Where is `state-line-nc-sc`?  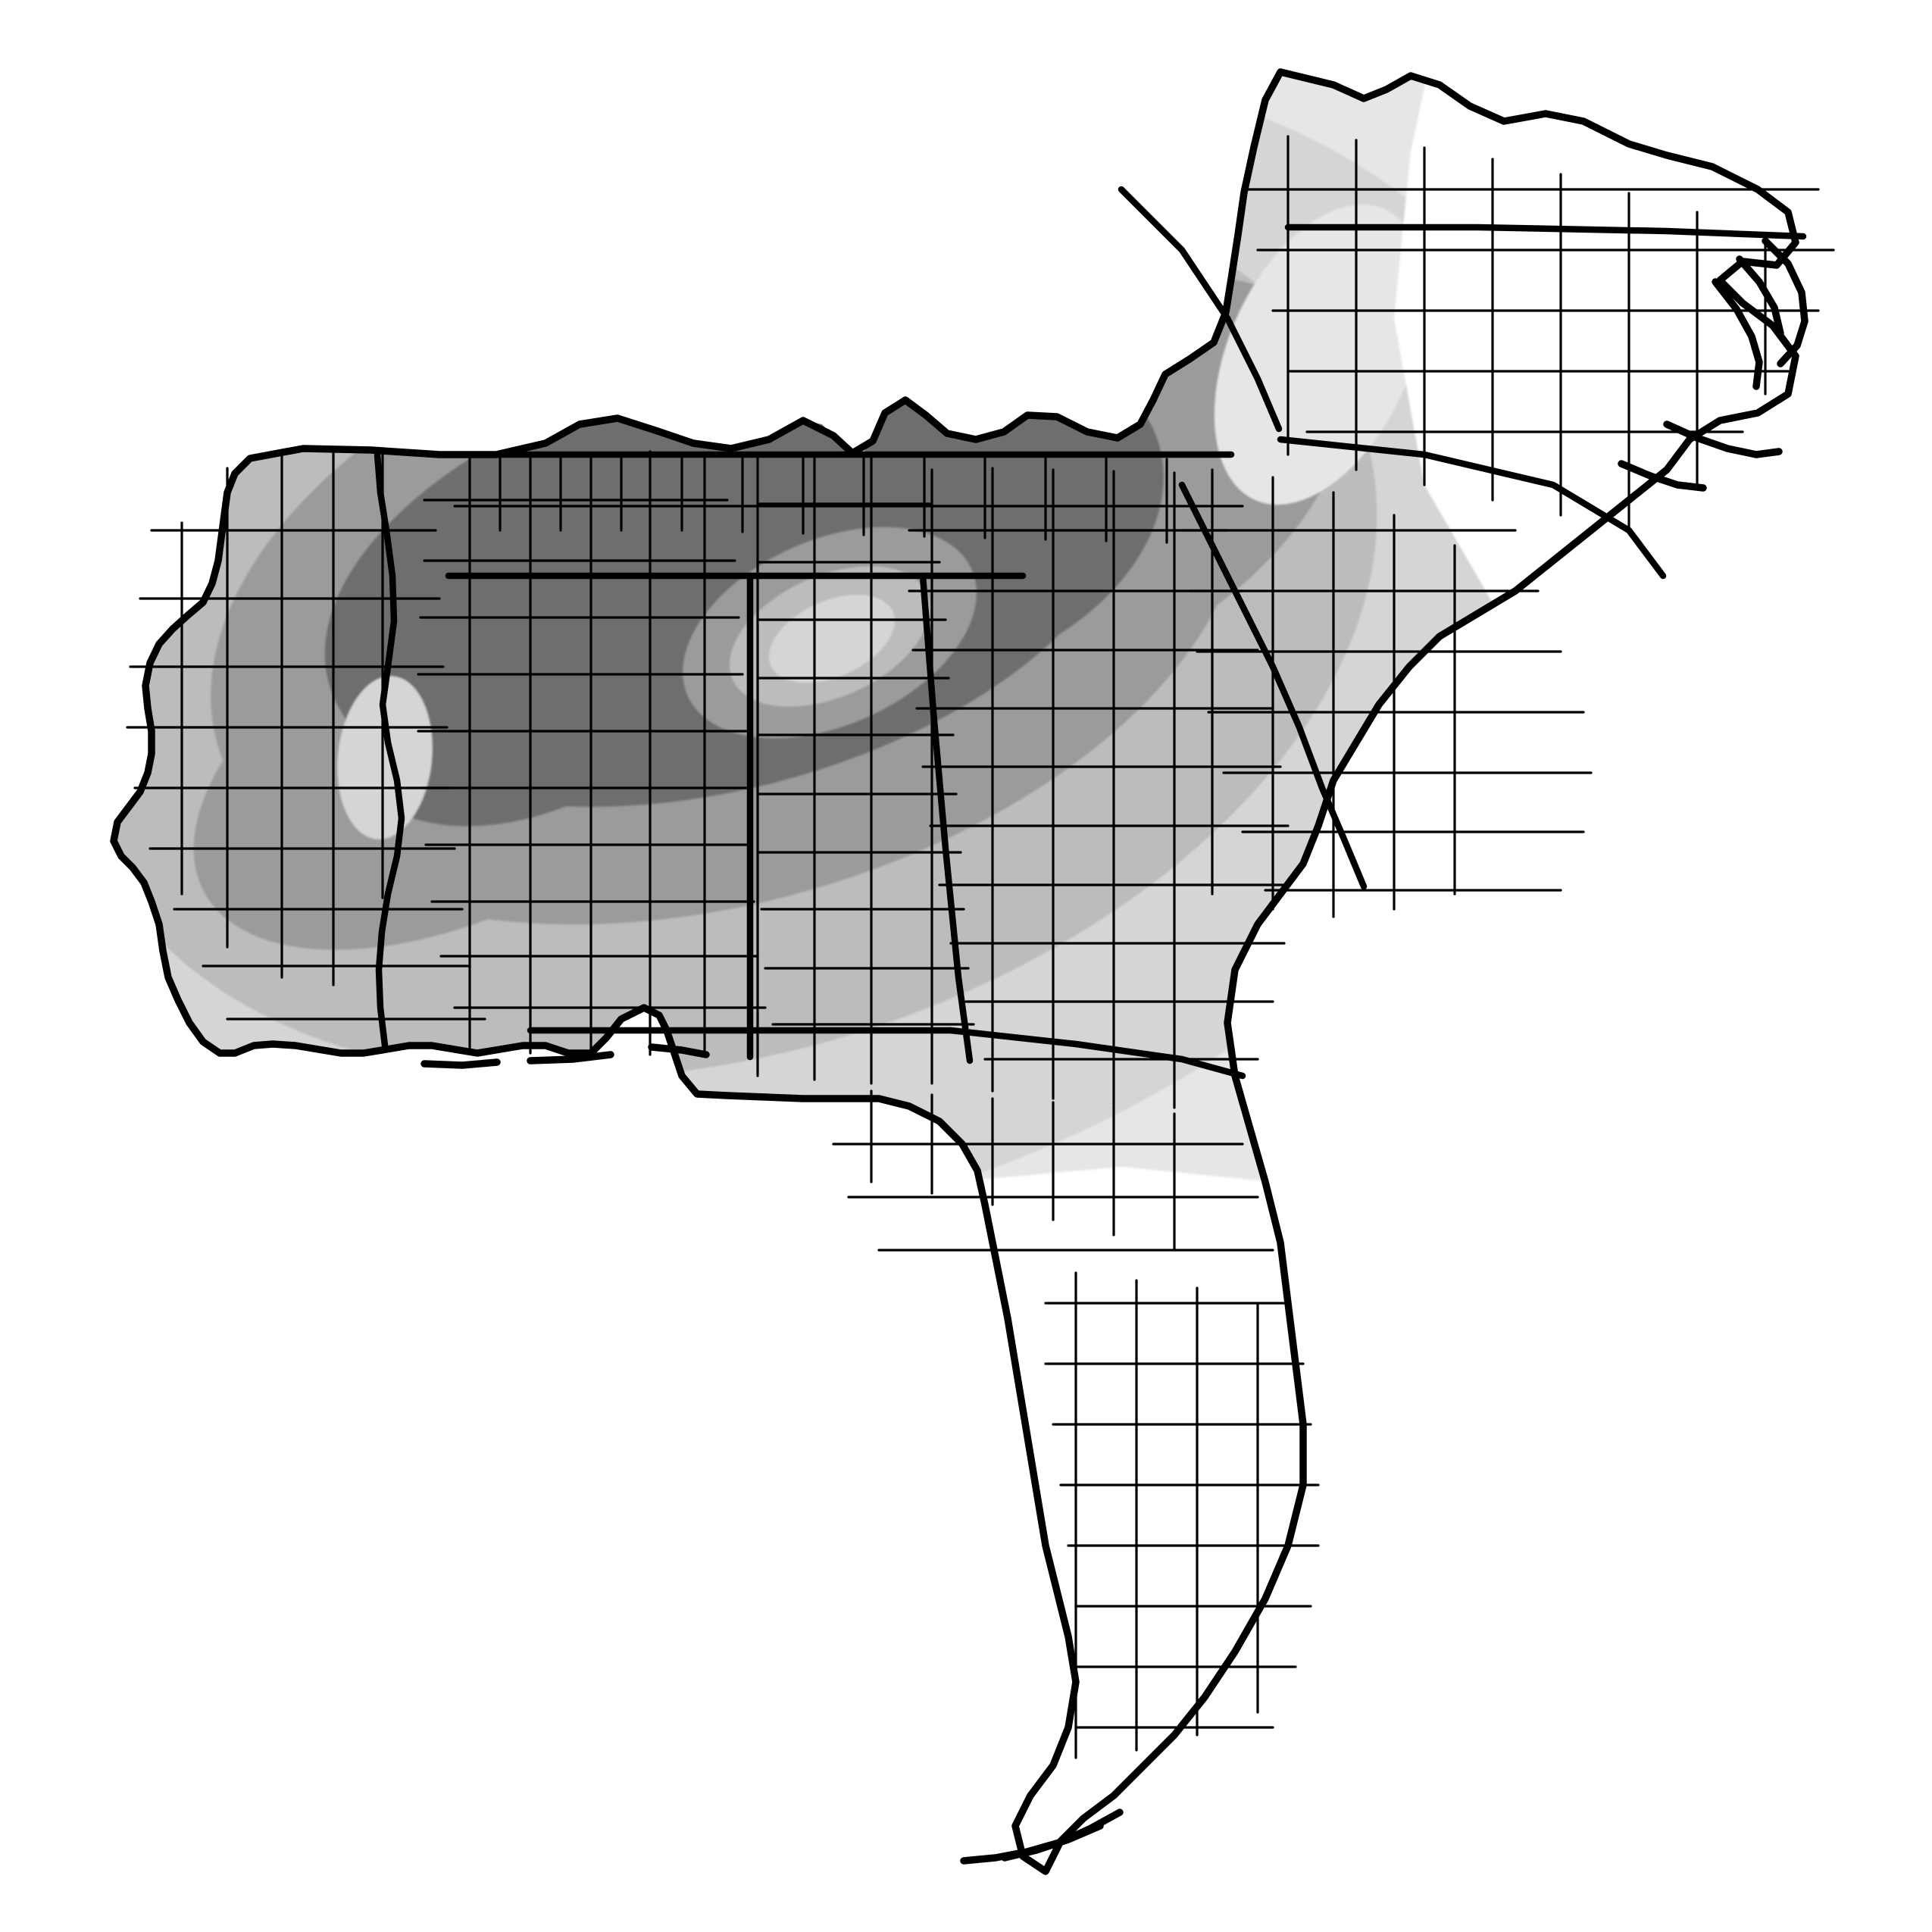 state-line-nc-sc is located at coordinates (1472, 508).